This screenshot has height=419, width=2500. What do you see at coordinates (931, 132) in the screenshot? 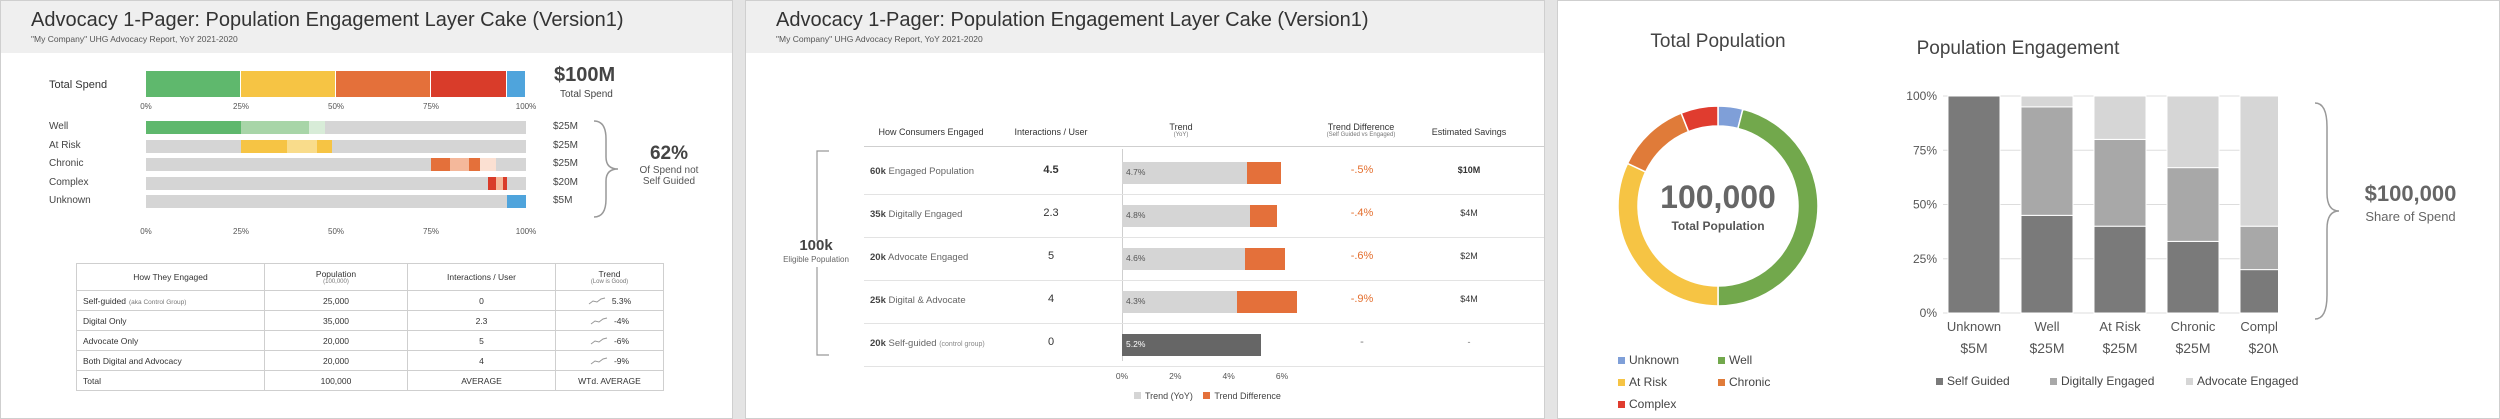
I see `col-how: How Consumers Engaged` at bounding box center [931, 132].